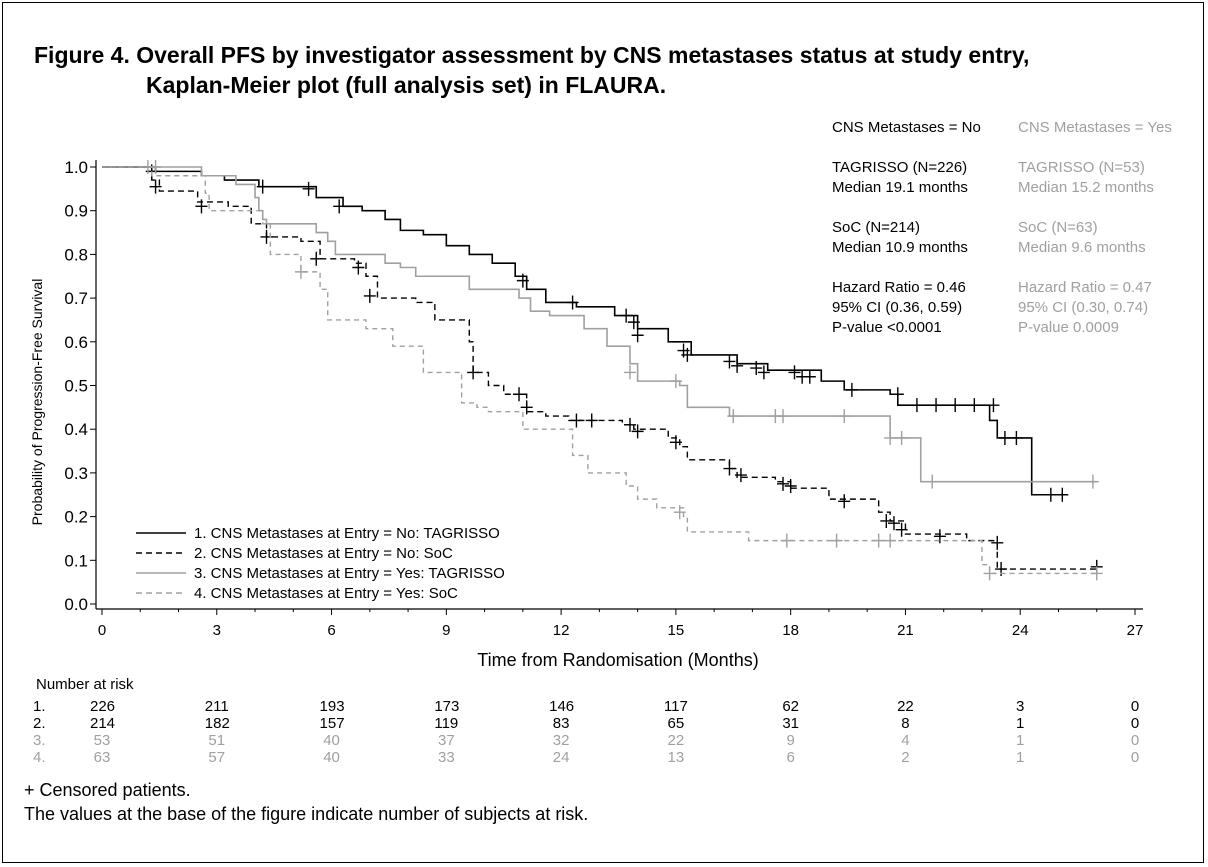  What do you see at coordinates (562, 706) in the screenshot?
I see `risk-cell: 146` at bounding box center [562, 706].